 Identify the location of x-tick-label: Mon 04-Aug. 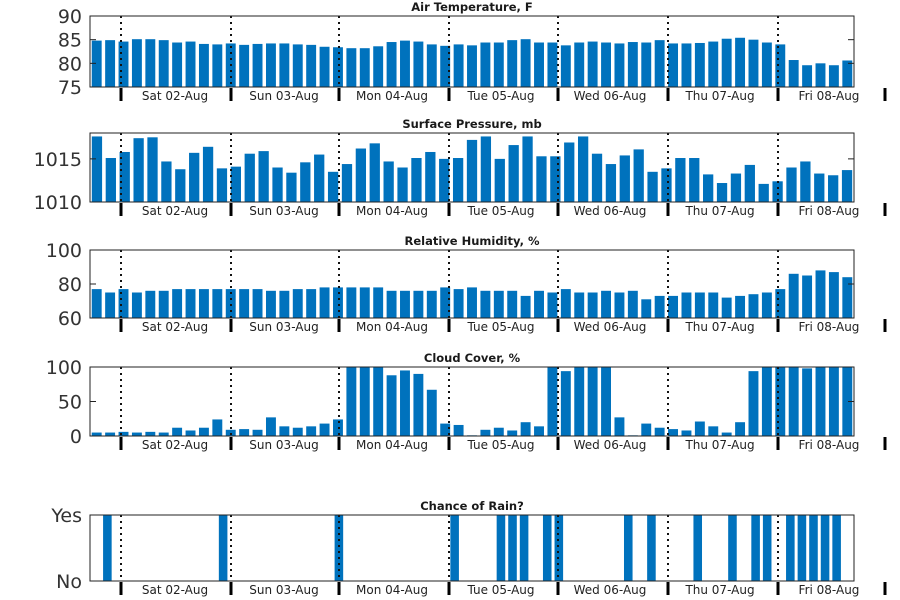
(392, 445).